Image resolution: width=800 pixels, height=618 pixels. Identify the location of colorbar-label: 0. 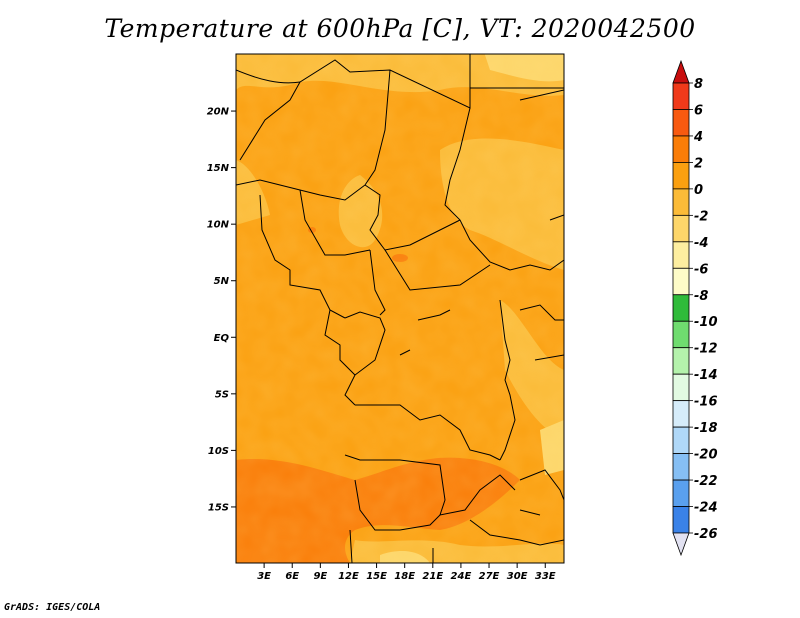
(698, 190).